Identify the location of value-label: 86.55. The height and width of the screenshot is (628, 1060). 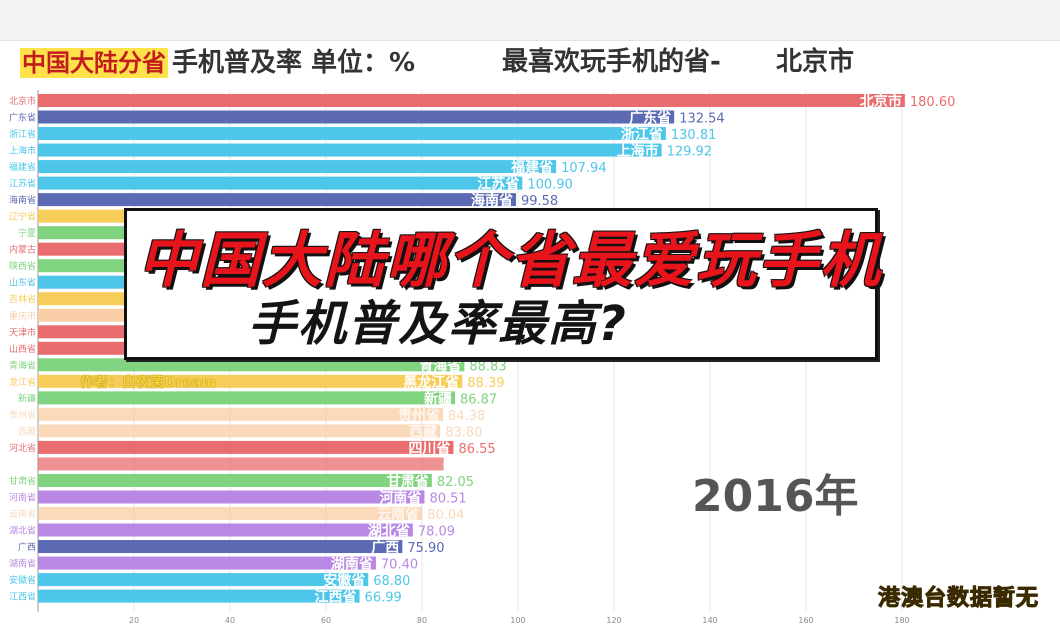
(476, 449).